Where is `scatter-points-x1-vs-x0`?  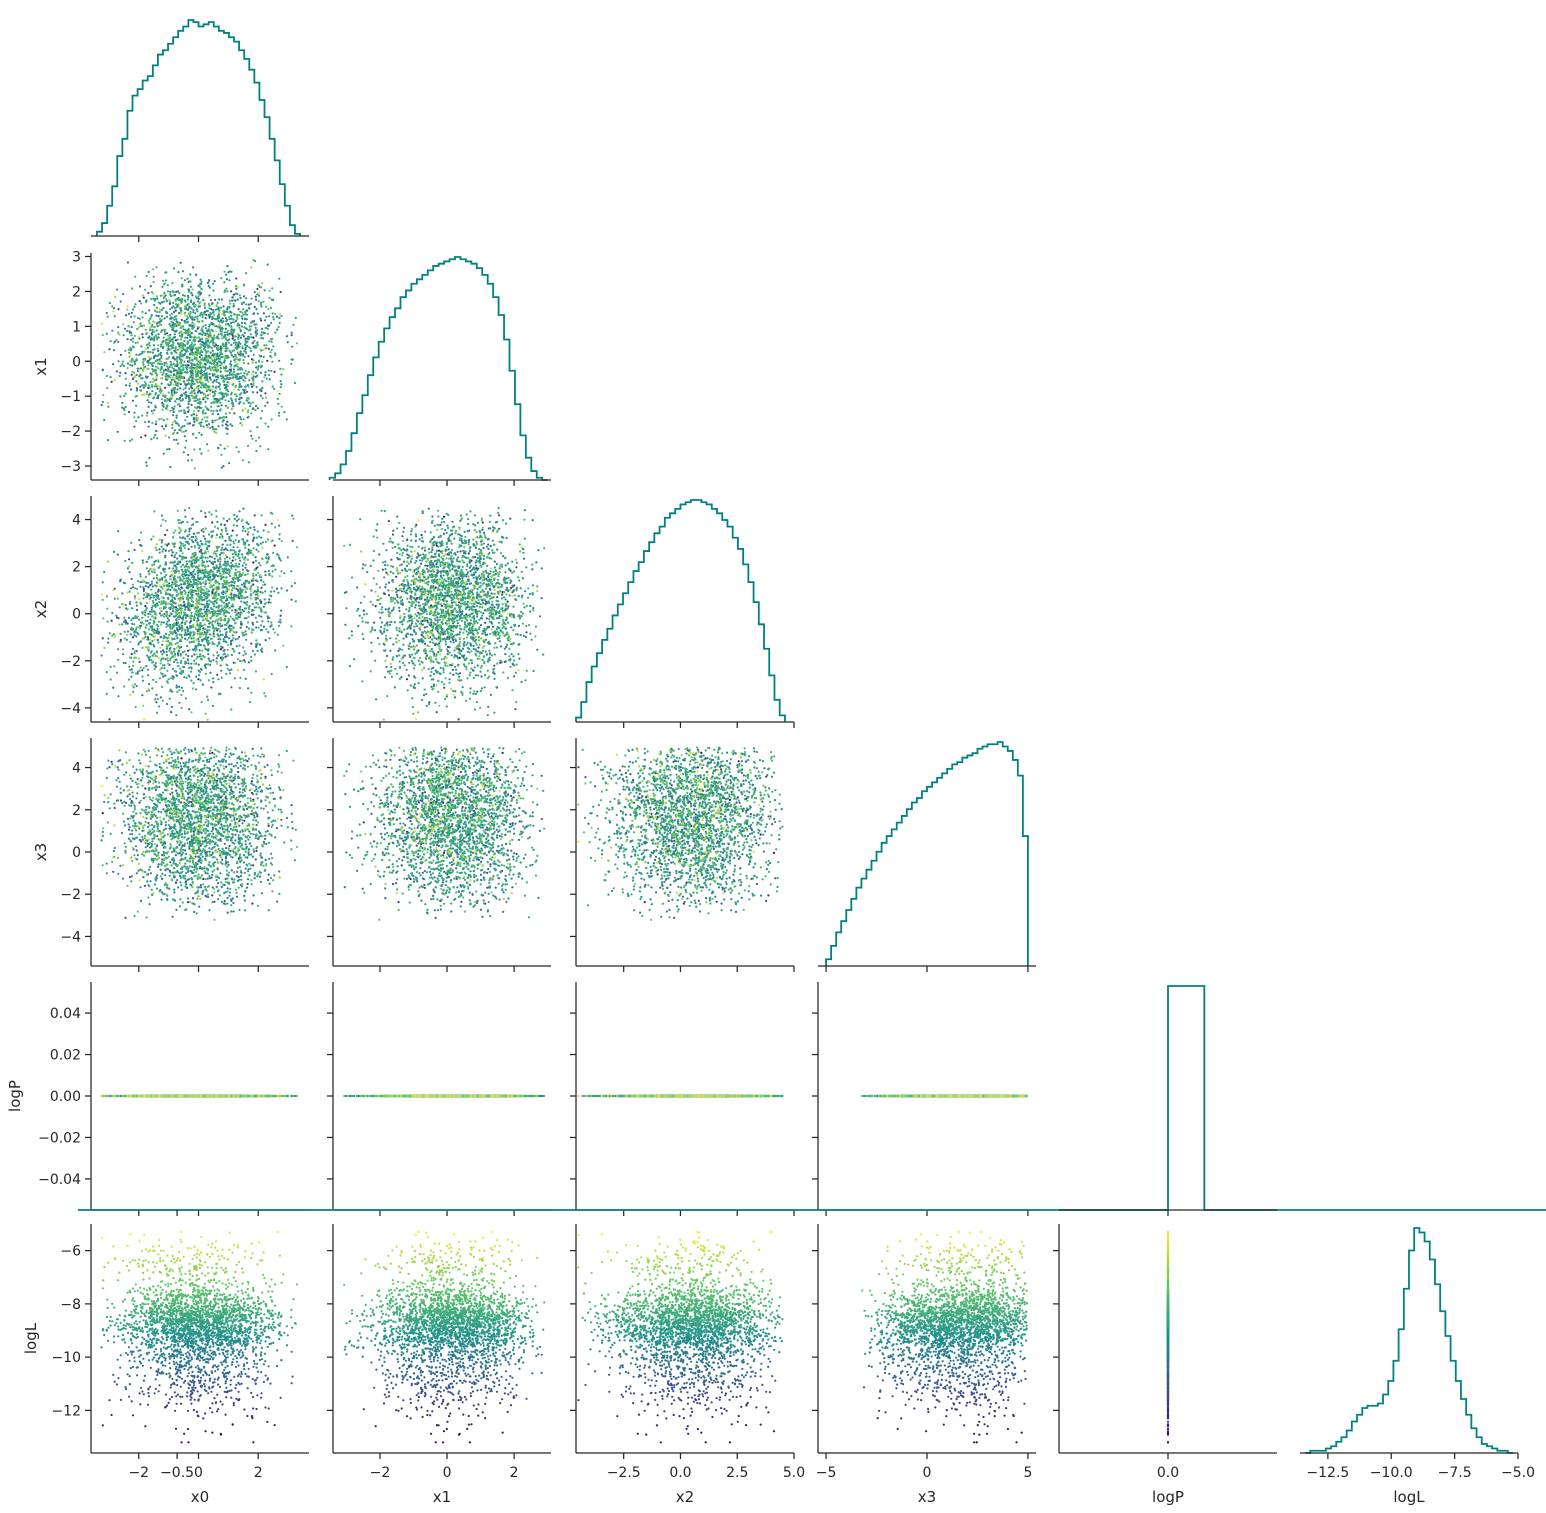 scatter-points-x1-vs-x0 is located at coordinates (199, 364).